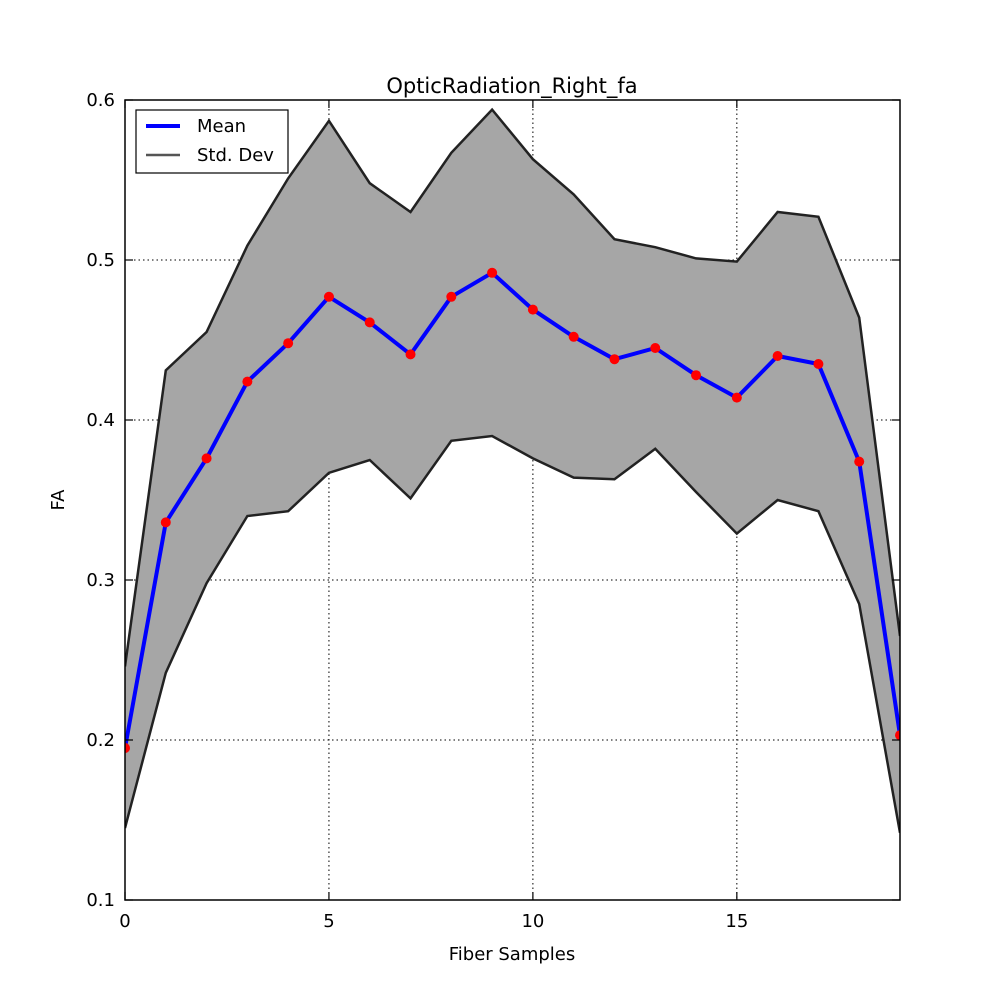 The width and height of the screenshot is (1000, 1000). I want to click on y-tick-label-2: 0.3, so click(100, 580).